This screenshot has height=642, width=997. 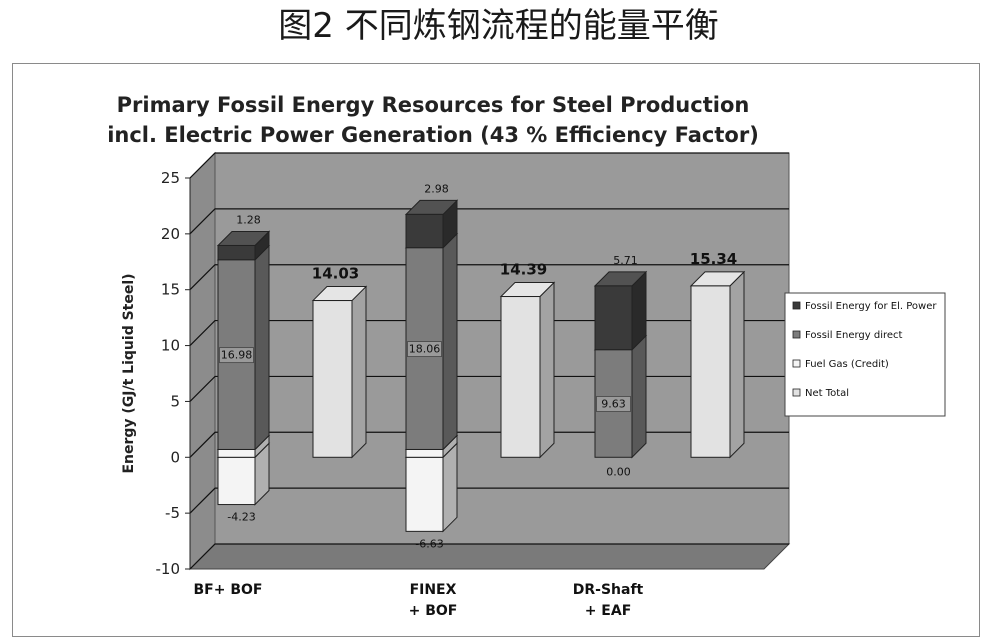 I want to click on category-label: FINEX, so click(x=433, y=590).